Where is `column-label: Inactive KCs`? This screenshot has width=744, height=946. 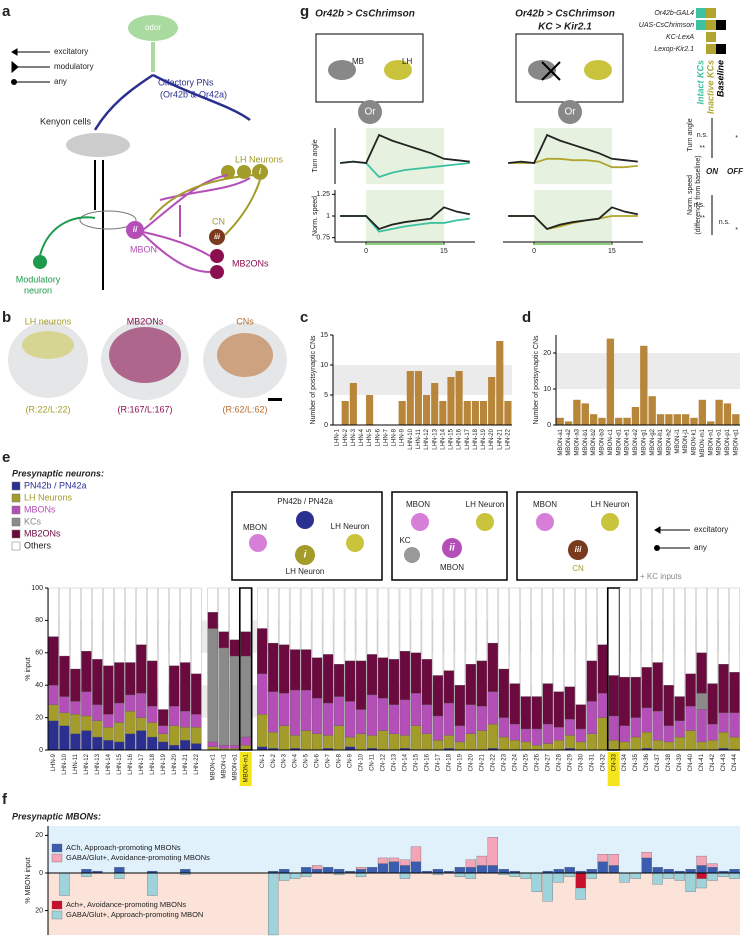
column-label: Inactive KCs is located at coordinates (710, 87).